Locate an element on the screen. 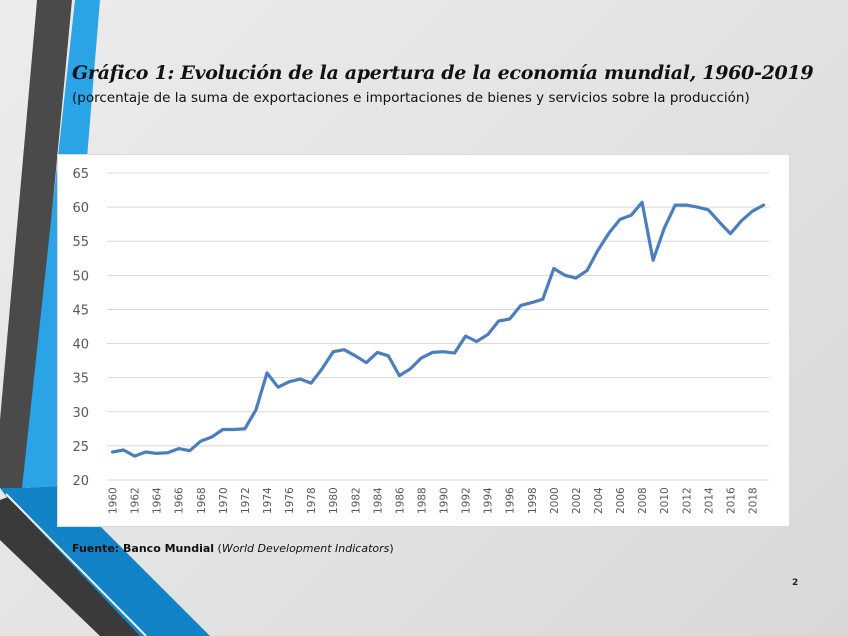 The height and width of the screenshot is (636, 848). x-tick-label: 1984 is located at coordinates (378, 500).